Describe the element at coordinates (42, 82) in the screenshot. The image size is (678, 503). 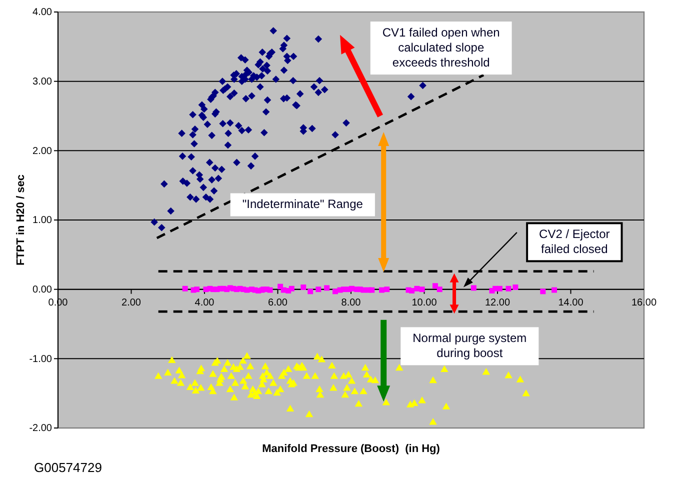
I see `y-tick-label: 3.00` at that location.